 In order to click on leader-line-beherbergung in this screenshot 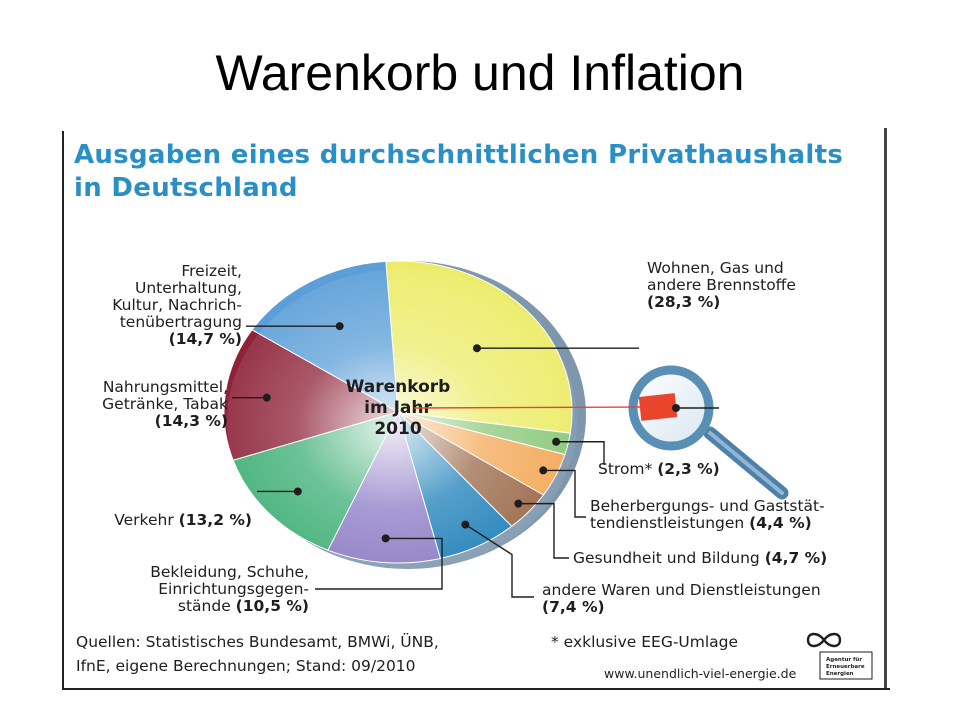, I will do `click(564, 493)`.